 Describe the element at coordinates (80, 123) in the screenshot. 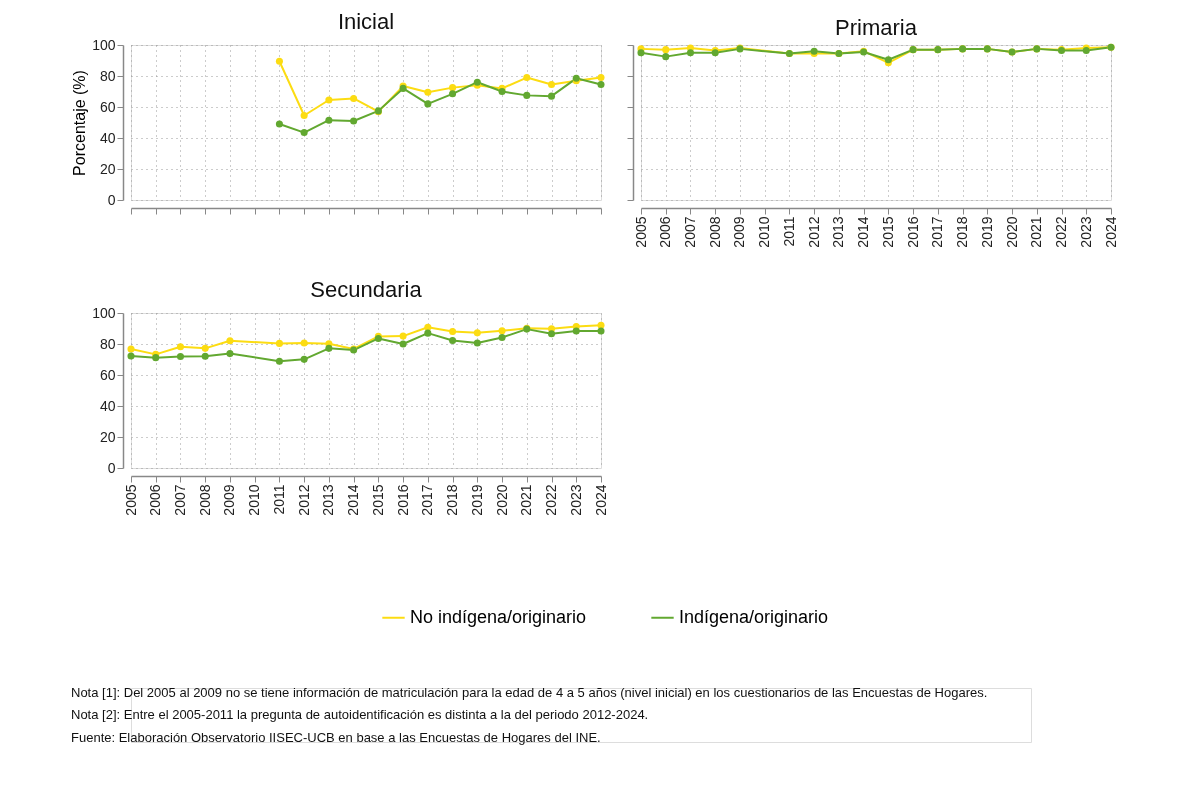

I see `y-axis-title: Porcentaje (%)` at that location.